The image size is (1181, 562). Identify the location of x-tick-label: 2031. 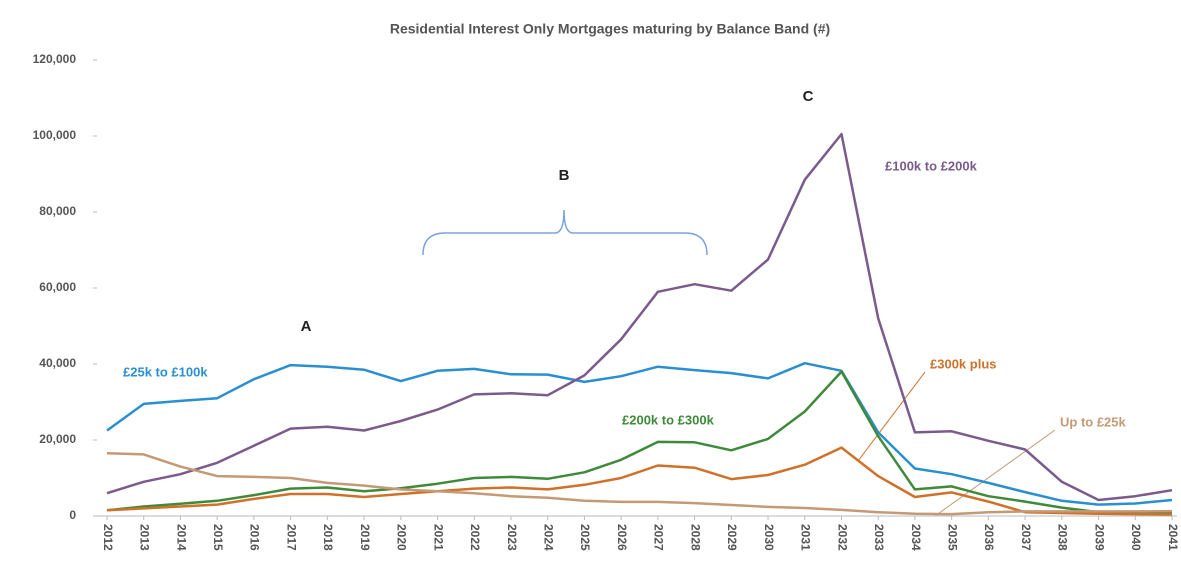
(806, 537).